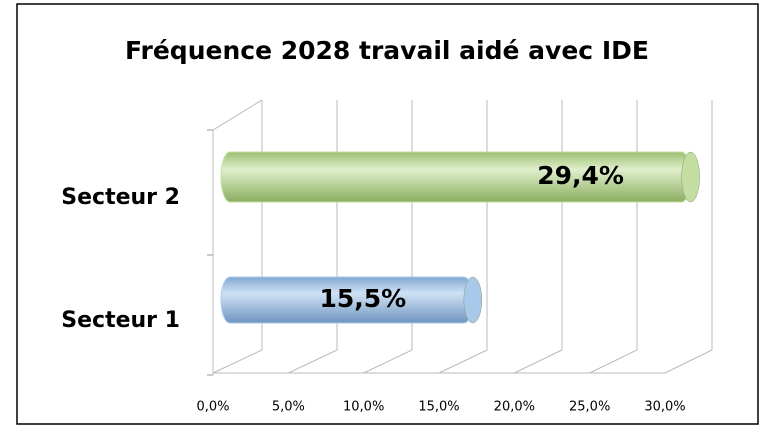 The height and width of the screenshot is (428, 775). Describe the element at coordinates (387, 50) in the screenshot. I see `chart-title: Fréquence 2028 travail aidé avec IDE` at that location.